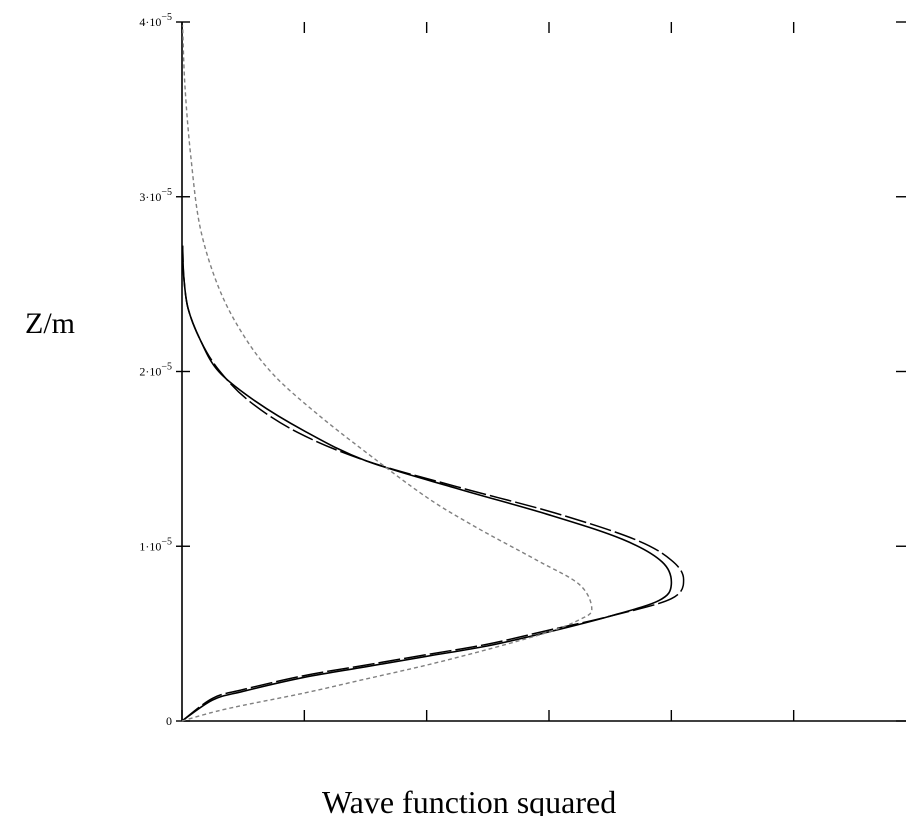 The width and height of the screenshot is (906, 816). What do you see at coordinates (50, 323) in the screenshot?
I see `y-axis-title: Z/m` at bounding box center [50, 323].